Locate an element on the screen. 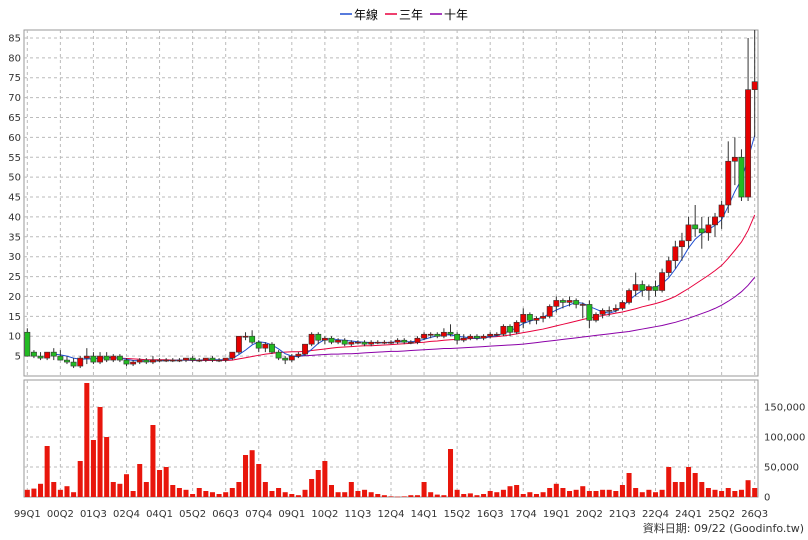 The height and width of the screenshot is (540, 808). x-tick-label: 26Q3 is located at coordinates (754, 514).